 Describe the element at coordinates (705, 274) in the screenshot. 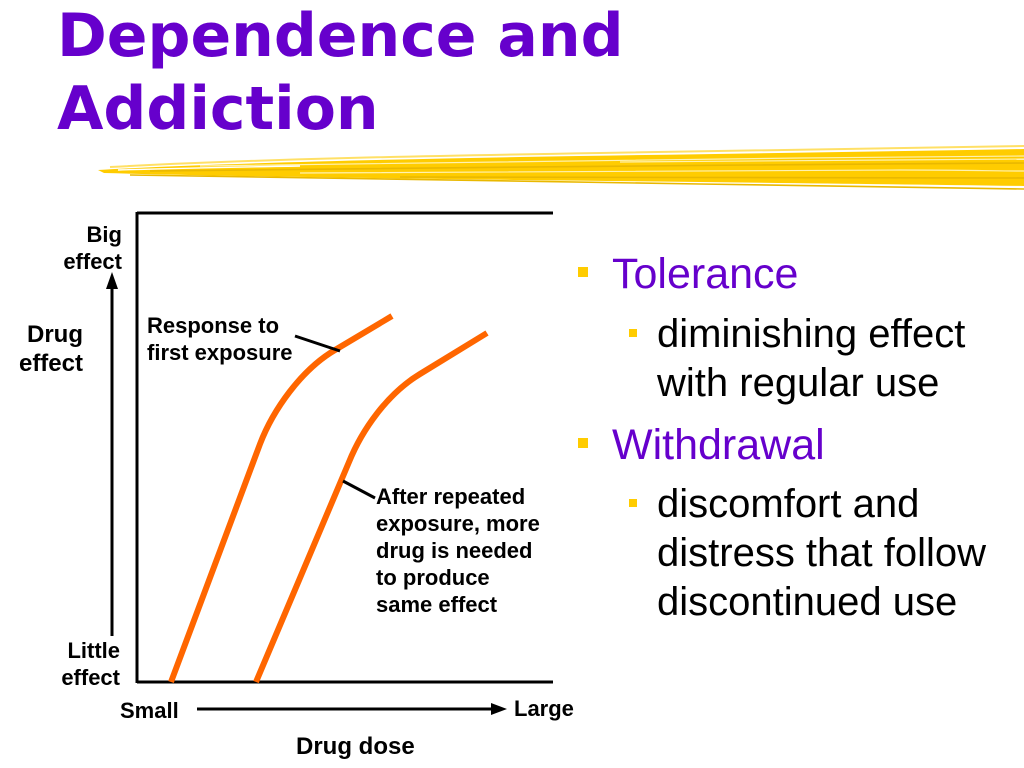

I see `bullet-tolerance: Tolerance` at that location.